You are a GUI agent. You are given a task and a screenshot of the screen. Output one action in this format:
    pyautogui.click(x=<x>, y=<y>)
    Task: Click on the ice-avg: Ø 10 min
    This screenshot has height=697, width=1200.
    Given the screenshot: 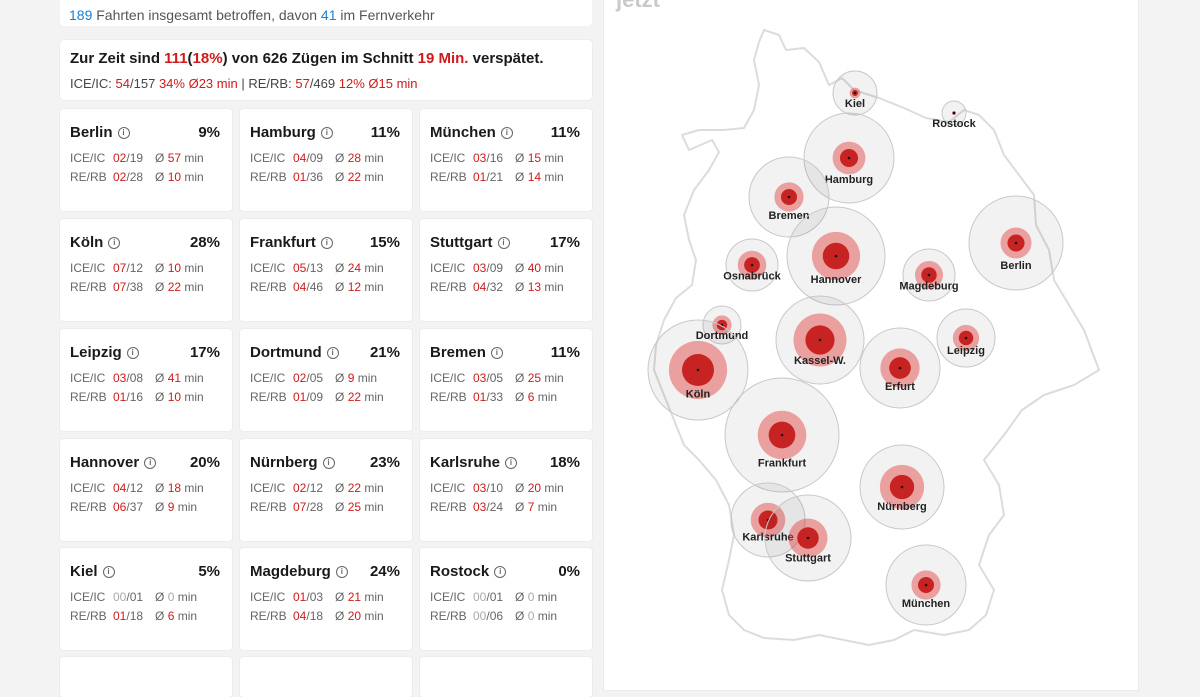 What is the action you would take?
    pyautogui.click(x=179, y=268)
    